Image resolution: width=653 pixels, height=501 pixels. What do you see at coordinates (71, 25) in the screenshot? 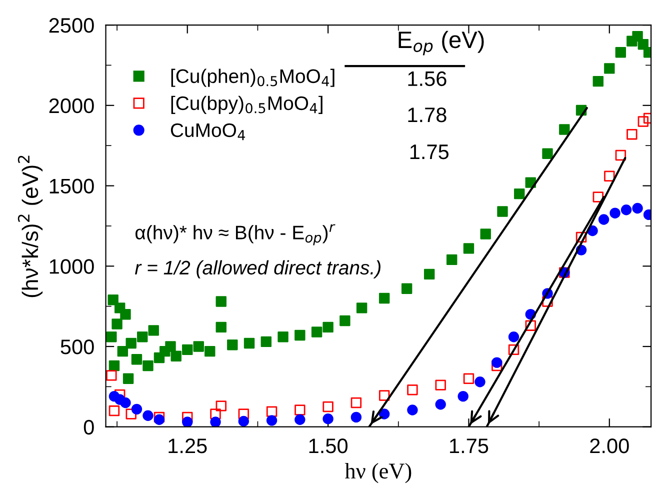
I see `y-tick-label: 2500` at bounding box center [71, 25].